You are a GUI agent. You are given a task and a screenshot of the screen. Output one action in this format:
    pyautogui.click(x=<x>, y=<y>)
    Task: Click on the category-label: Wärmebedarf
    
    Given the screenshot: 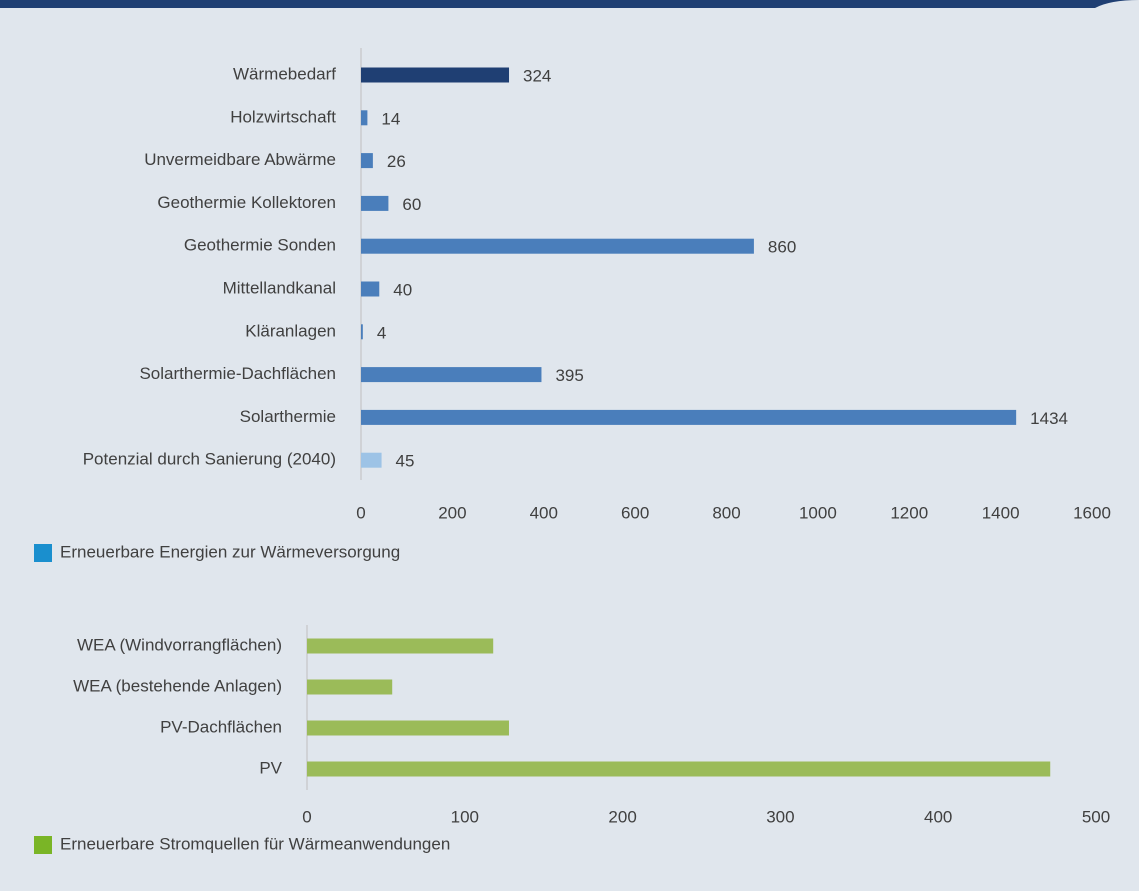 What is the action you would take?
    pyautogui.click(x=284, y=73)
    